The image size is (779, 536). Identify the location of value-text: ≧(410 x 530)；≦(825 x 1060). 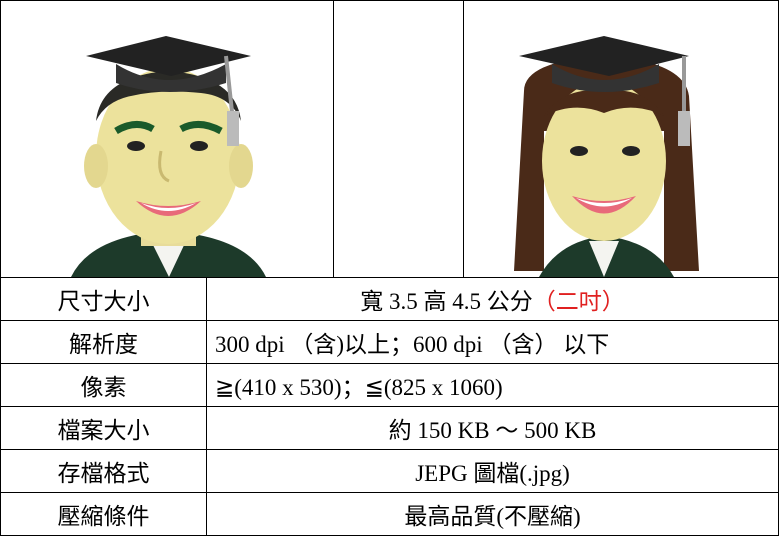
(359, 387).